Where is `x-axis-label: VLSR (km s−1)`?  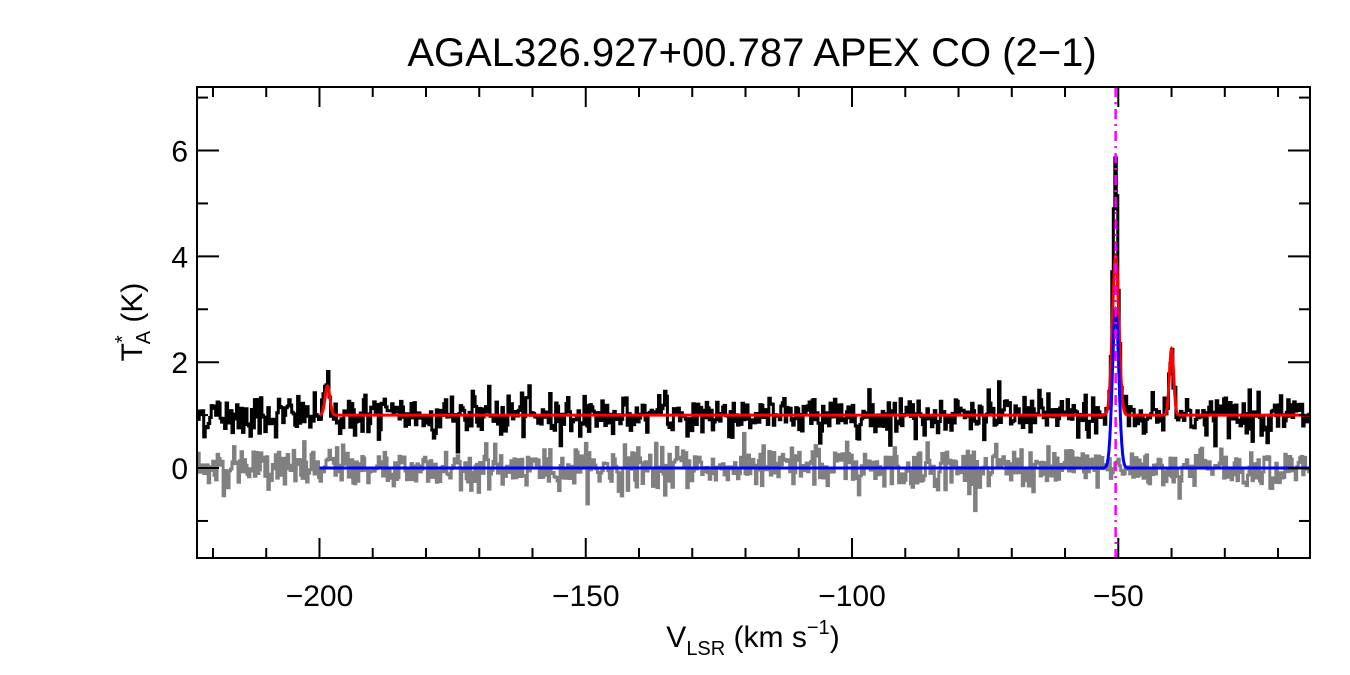 x-axis-label: VLSR (km s−1) is located at coordinates (752, 638).